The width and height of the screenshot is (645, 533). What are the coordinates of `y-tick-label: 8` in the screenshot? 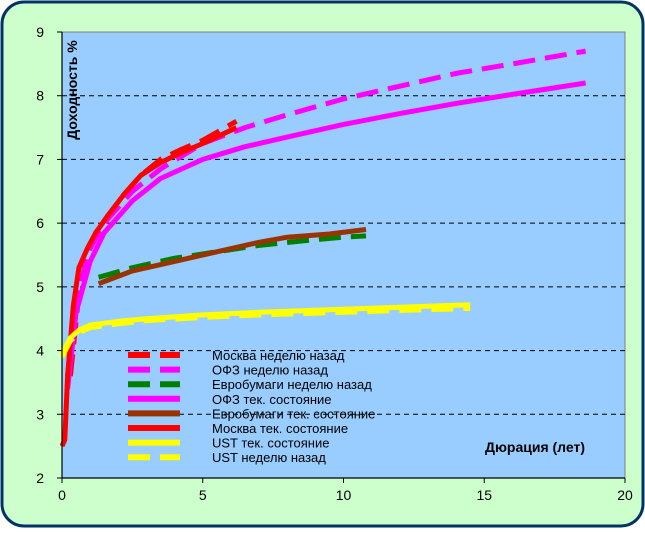 It's located at (40, 96).